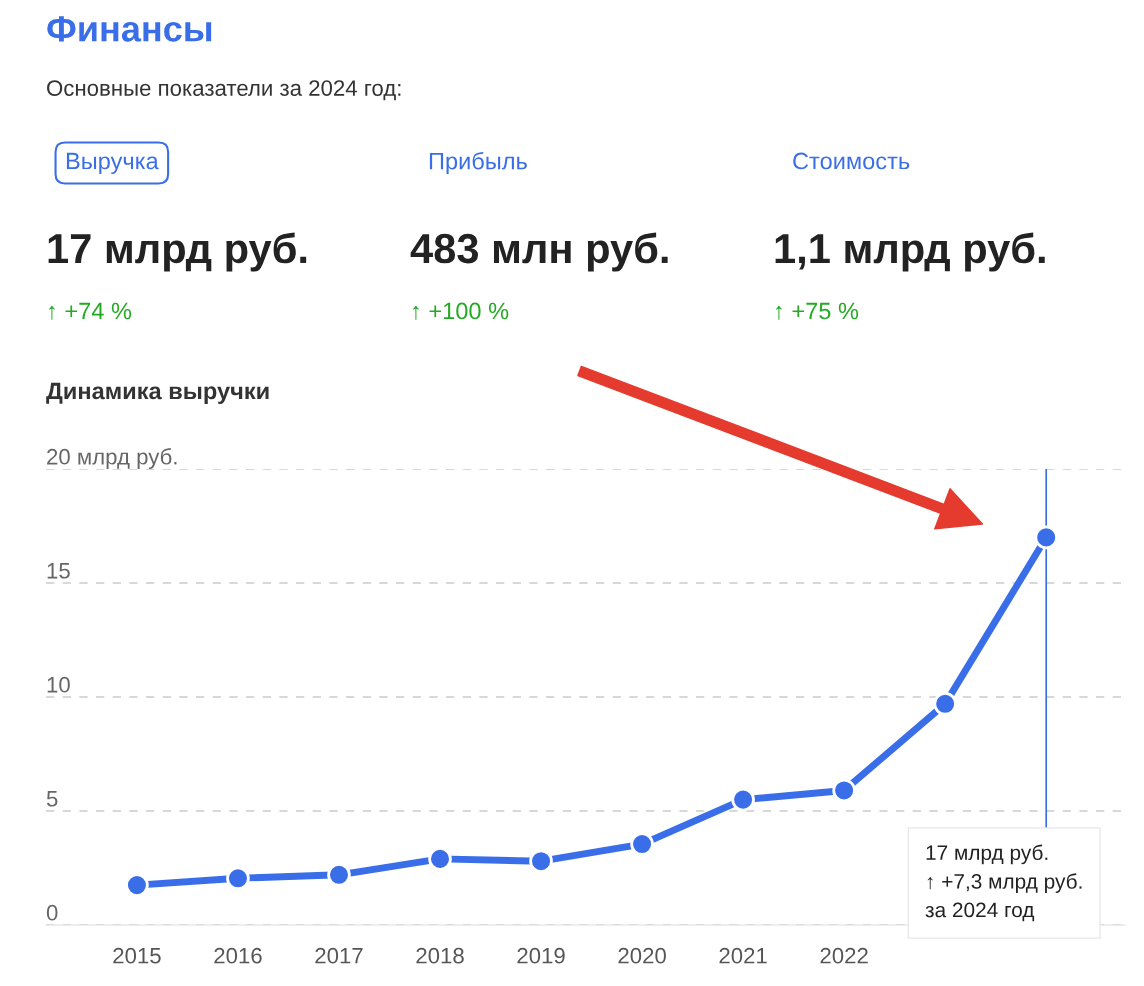 This screenshot has width=1144, height=986. I want to click on text: Выручка, so click(112, 163).